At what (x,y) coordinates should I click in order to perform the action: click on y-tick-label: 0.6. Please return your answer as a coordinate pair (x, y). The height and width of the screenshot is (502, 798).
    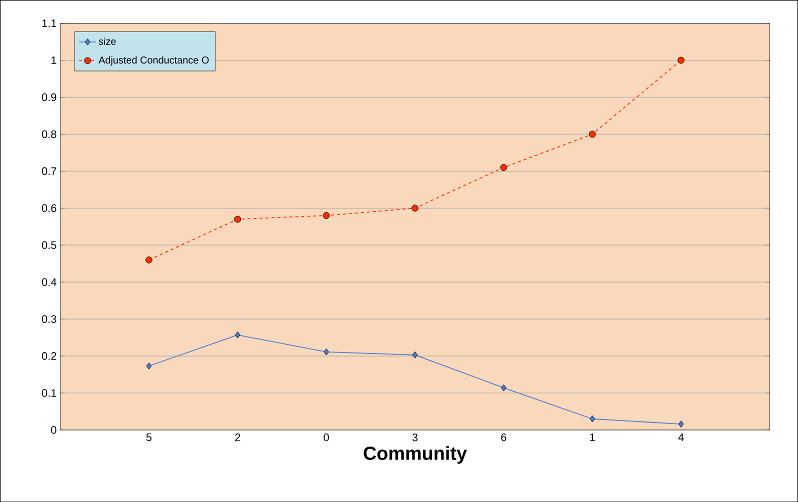
    Looking at the image, I should click on (49, 208).